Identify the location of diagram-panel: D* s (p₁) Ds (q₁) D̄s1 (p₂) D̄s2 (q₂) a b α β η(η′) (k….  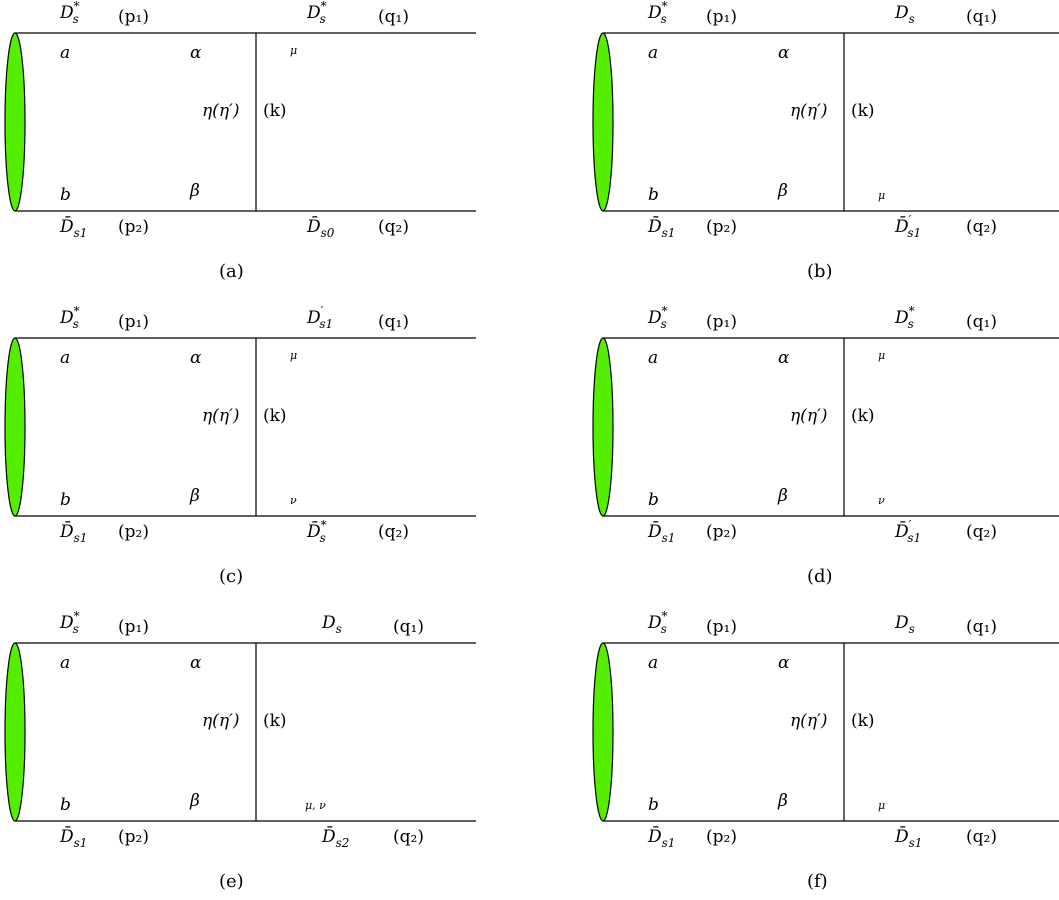
(240, 750).